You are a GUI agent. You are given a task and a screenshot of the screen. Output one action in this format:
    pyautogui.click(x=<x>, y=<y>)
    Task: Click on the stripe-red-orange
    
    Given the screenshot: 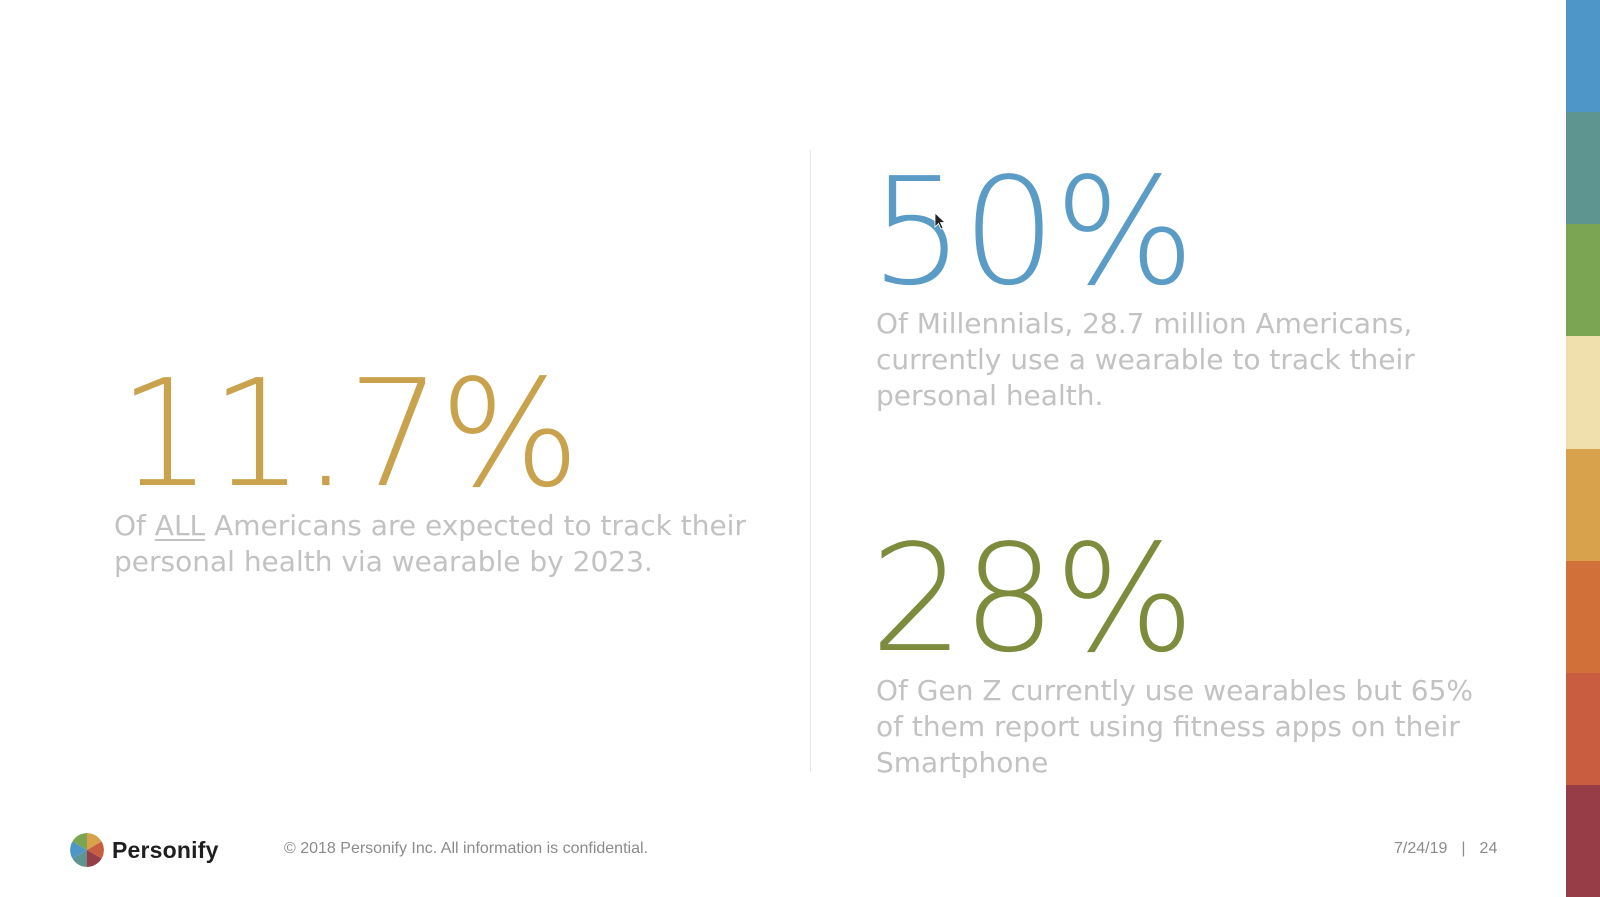 What is the action you would take?
    pyautogui.click(x=1583, y=728)
    